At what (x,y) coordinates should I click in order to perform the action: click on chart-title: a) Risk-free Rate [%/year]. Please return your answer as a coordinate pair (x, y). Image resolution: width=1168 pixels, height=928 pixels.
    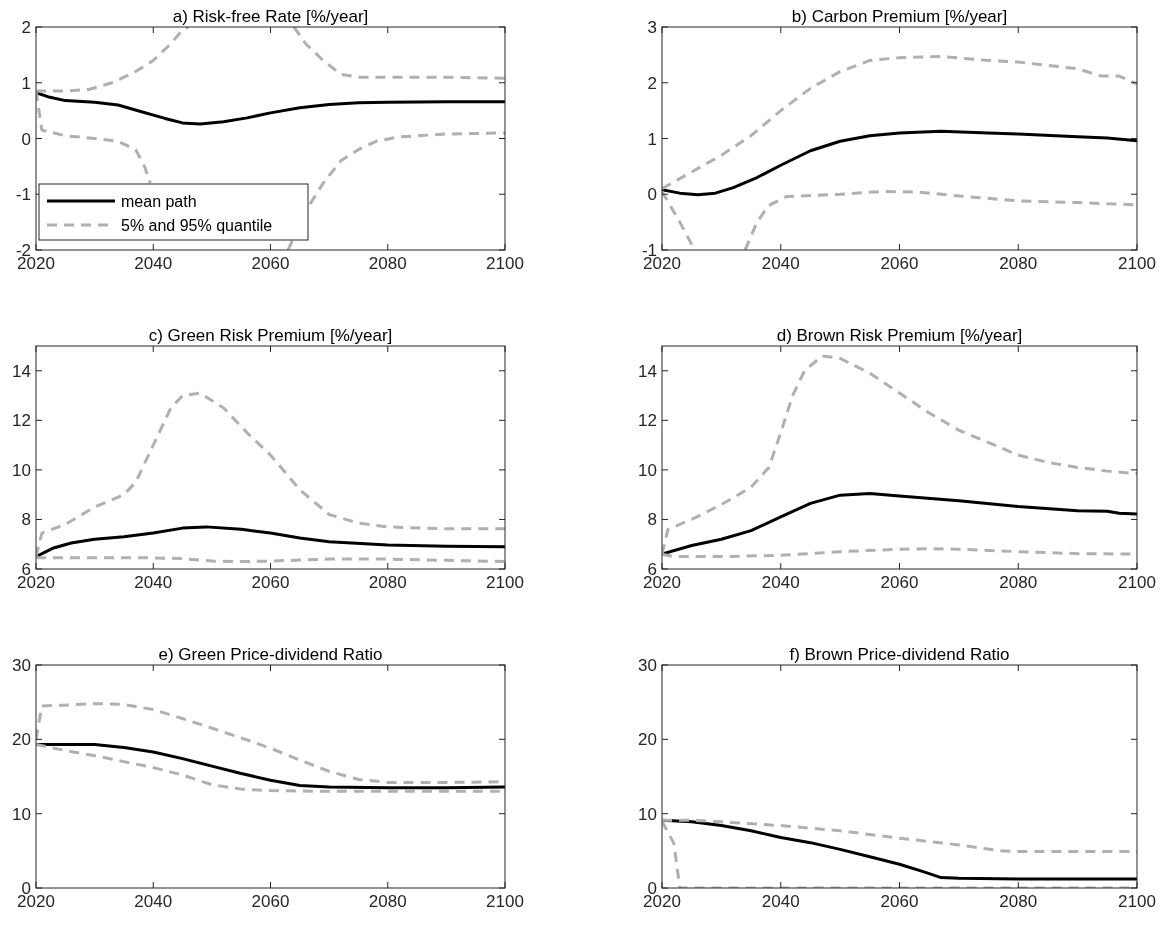
    Looking at the image, I should click on (270, 16).